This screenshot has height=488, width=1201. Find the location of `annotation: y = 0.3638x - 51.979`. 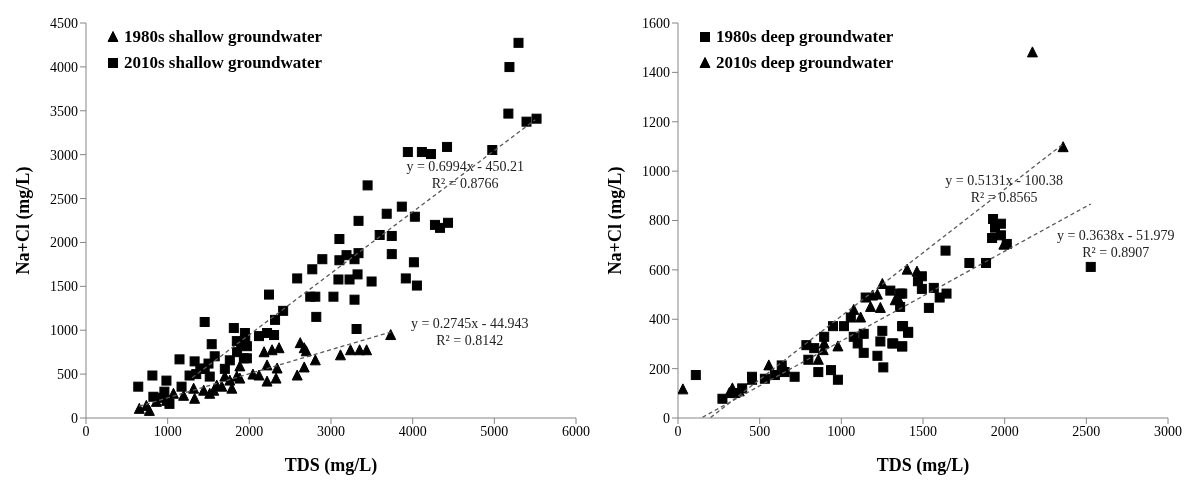

annotation: y = 0.3638x - 51.979 is located at coordinates (1115, 235).